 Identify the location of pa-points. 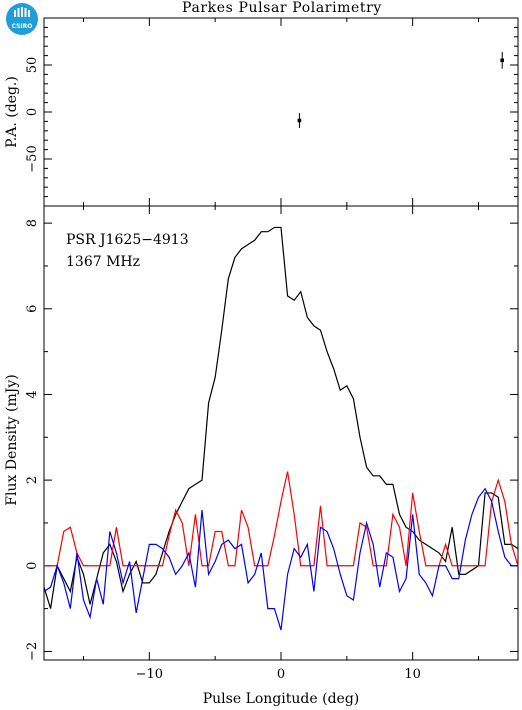
(400, 89).